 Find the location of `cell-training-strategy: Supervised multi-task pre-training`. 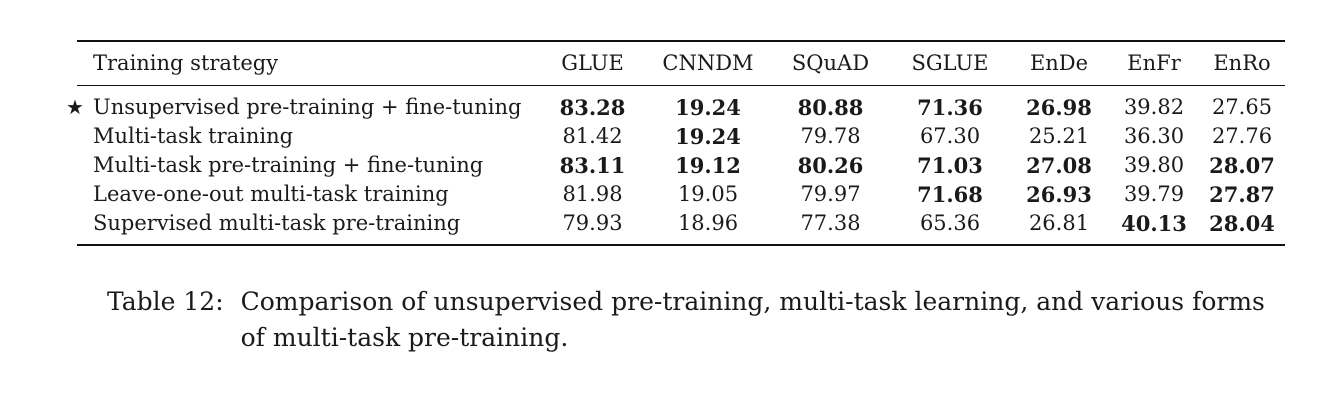

cell-training-strategy: Supervised multi-task pre-training is located at coordinates (308, 227).